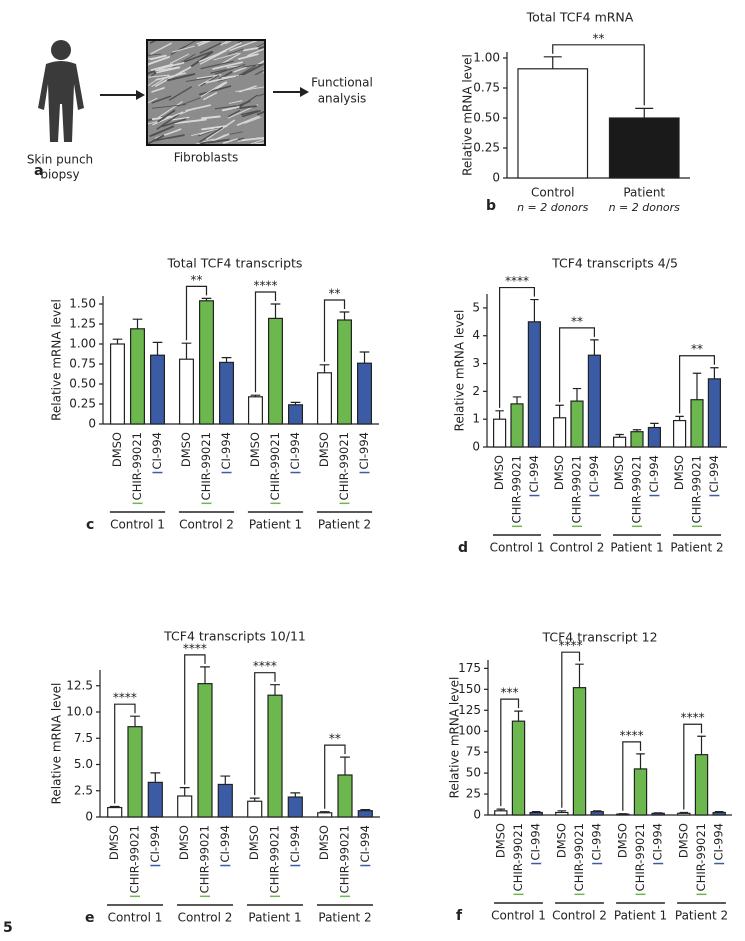 The height and width of the screenshot is (941, 745). Describe the element at coordinates (469, 710) in the screenshot. I see `y-tick-label: 125` at that location.